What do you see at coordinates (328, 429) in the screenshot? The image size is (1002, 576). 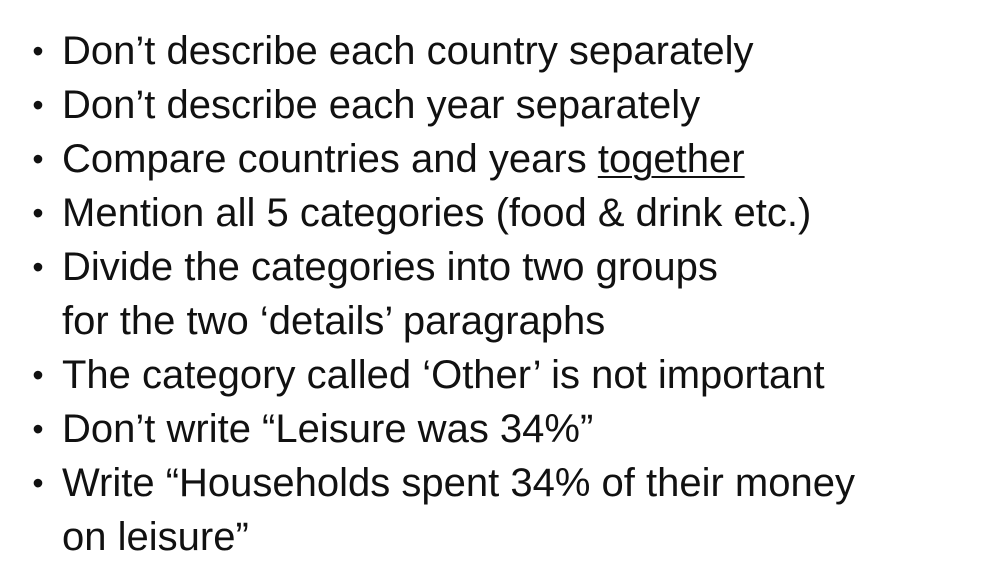 I see `list-item-text: Don’t write “Leisure was 34%”` at bounding box center [328, 429].